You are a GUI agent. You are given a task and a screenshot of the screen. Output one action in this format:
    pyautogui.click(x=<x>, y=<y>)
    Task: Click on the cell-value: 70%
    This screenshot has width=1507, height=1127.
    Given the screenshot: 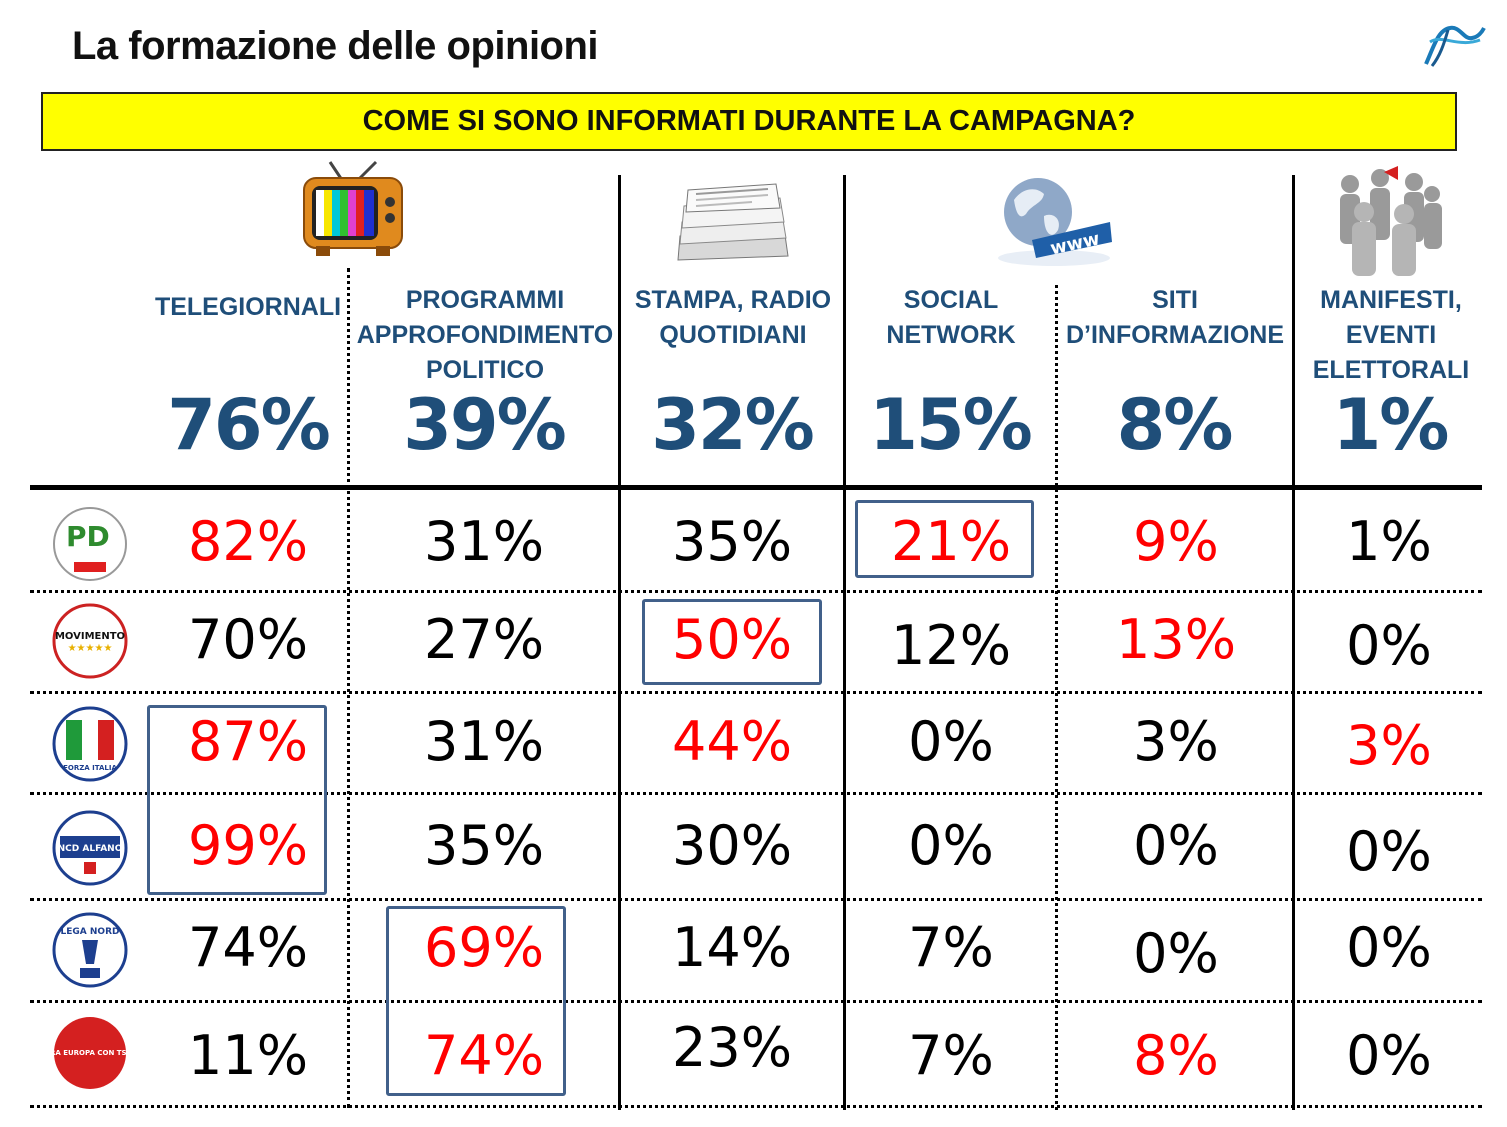 What is the action you would take?
    pyautogui.click(x=248, y=639)
    